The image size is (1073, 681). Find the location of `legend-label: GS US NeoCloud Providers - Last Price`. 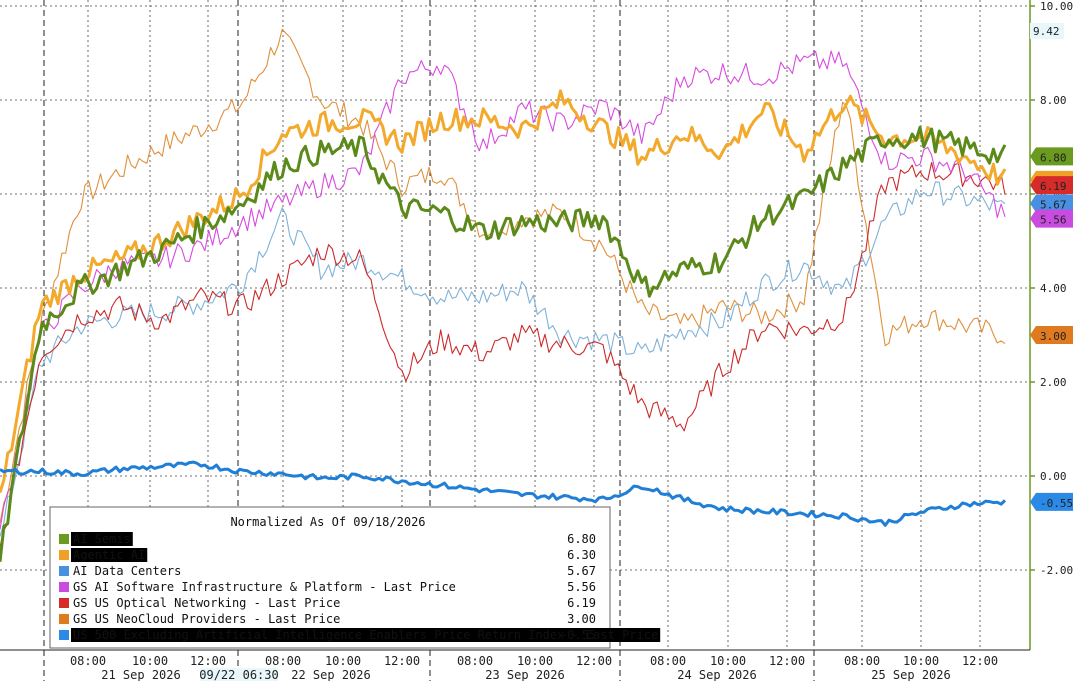

legend-label: GS US NeoCloud Providers - Last Price is located at coordinates (206, 619).